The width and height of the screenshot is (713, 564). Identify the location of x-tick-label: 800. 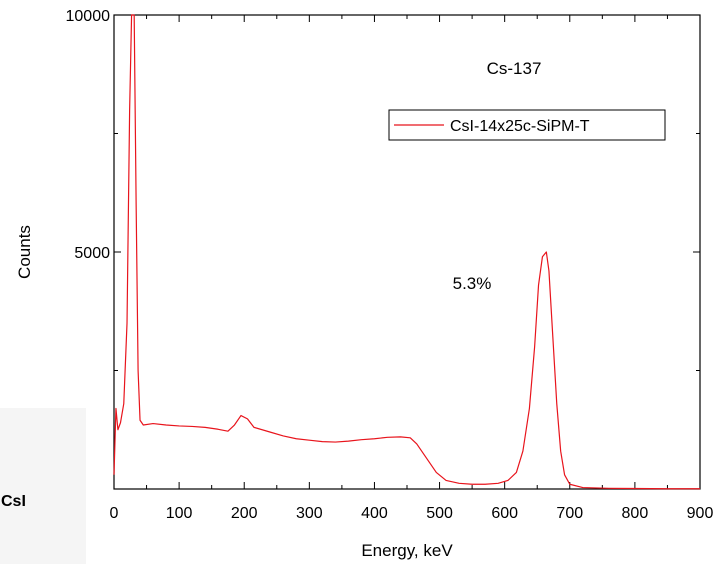
(635, 513).